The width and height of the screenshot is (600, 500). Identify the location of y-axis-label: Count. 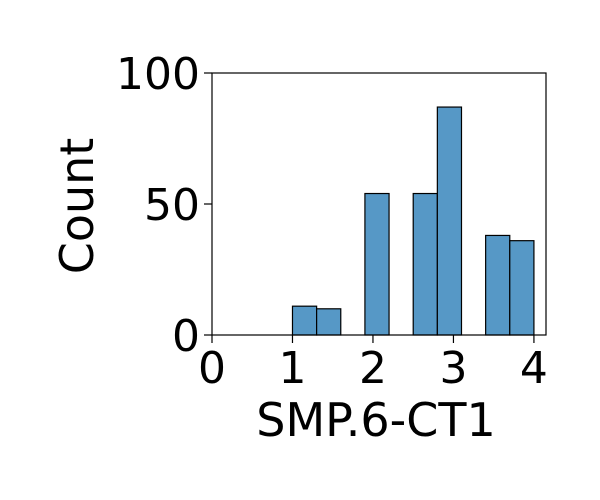
(77, 206).